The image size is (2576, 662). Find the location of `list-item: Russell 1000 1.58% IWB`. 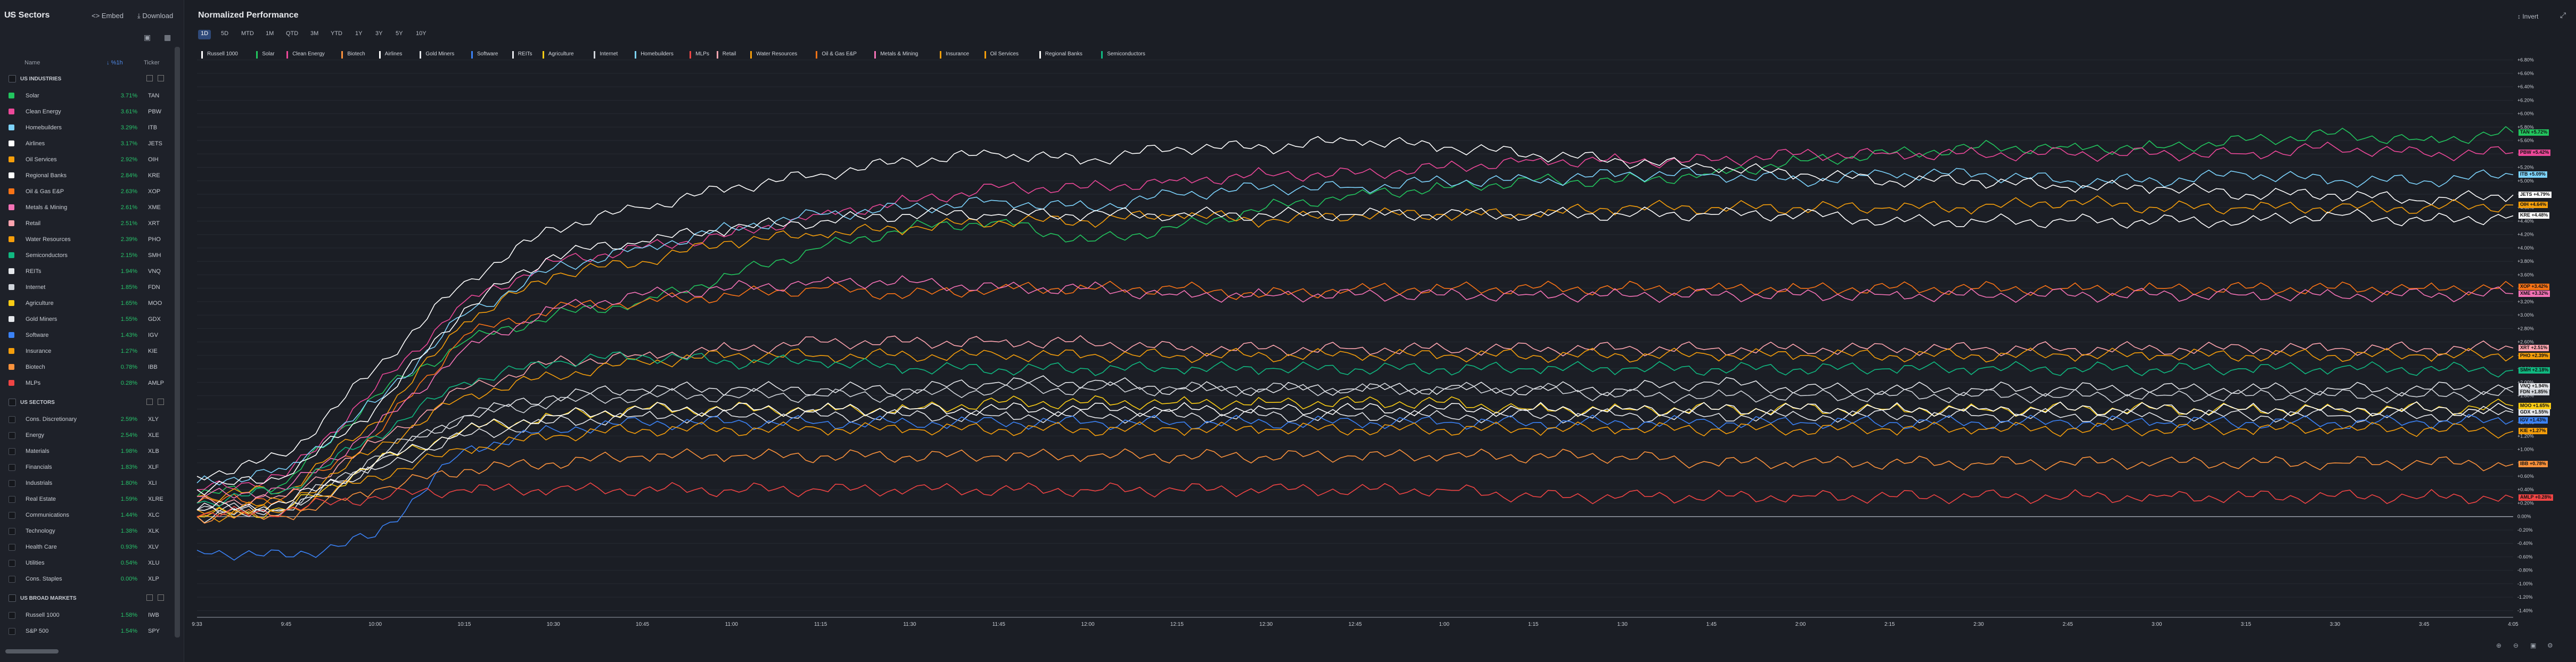

list-item: Russell 1000 1.58% IWB is located at coordinates (88, 615).